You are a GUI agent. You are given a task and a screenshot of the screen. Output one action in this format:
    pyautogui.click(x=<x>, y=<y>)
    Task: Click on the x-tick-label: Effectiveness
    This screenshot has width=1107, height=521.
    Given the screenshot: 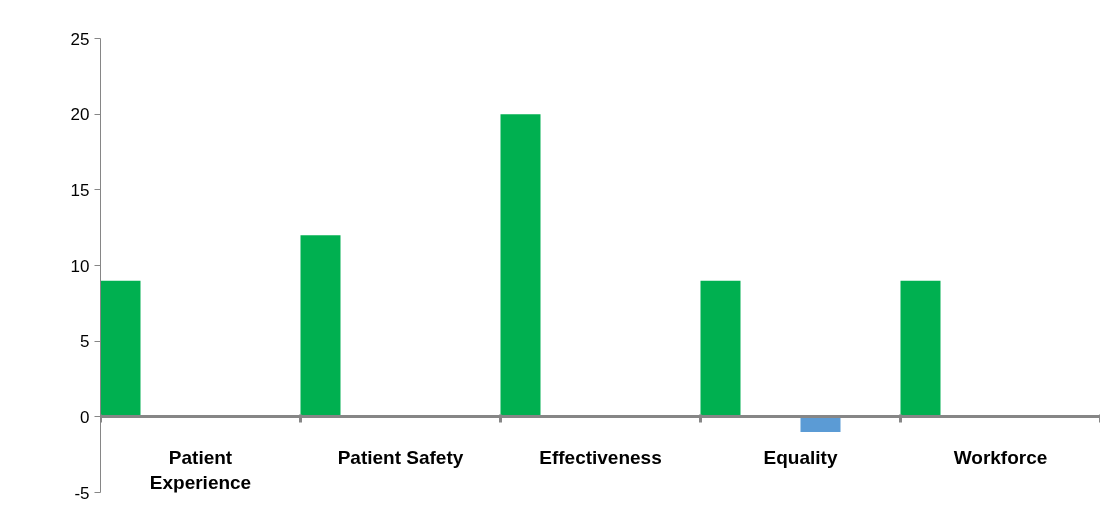 What is the action you would take?
    pyautogui.click(x=600, y=457)
    